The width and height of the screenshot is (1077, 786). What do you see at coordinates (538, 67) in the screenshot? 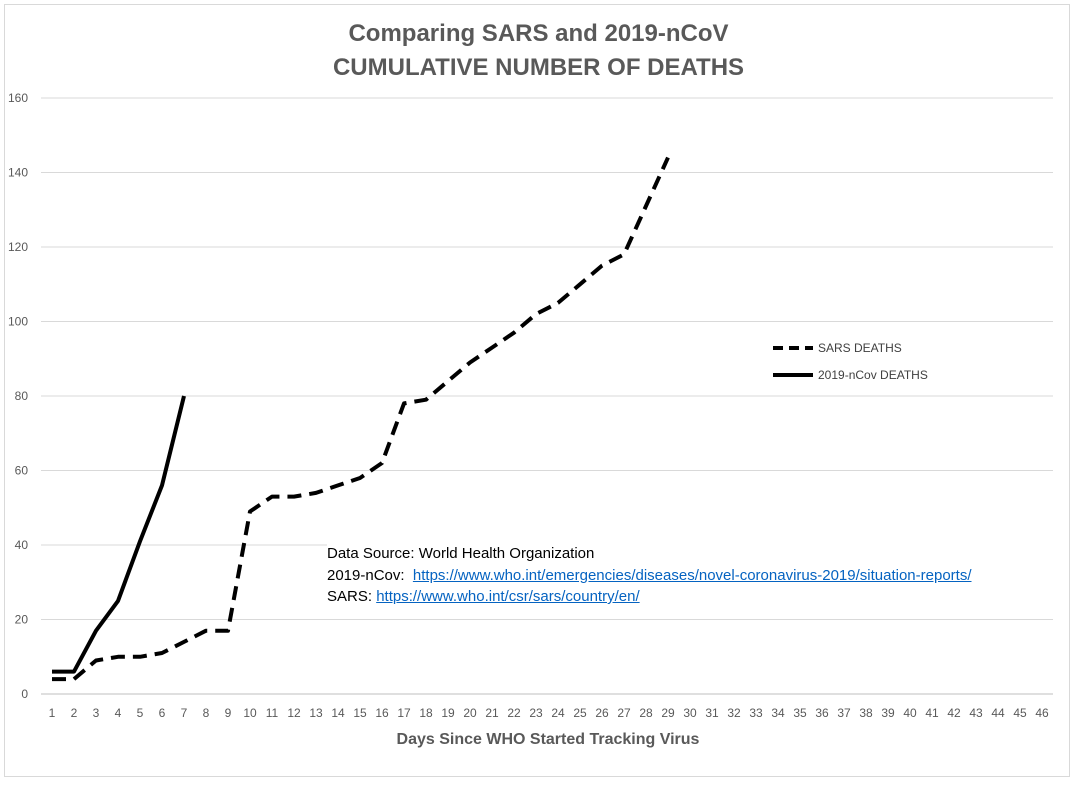
I see `chart-subtitle: CUMULATIVE NUMBER OF DEATHS` at bounding box center [538, 67].